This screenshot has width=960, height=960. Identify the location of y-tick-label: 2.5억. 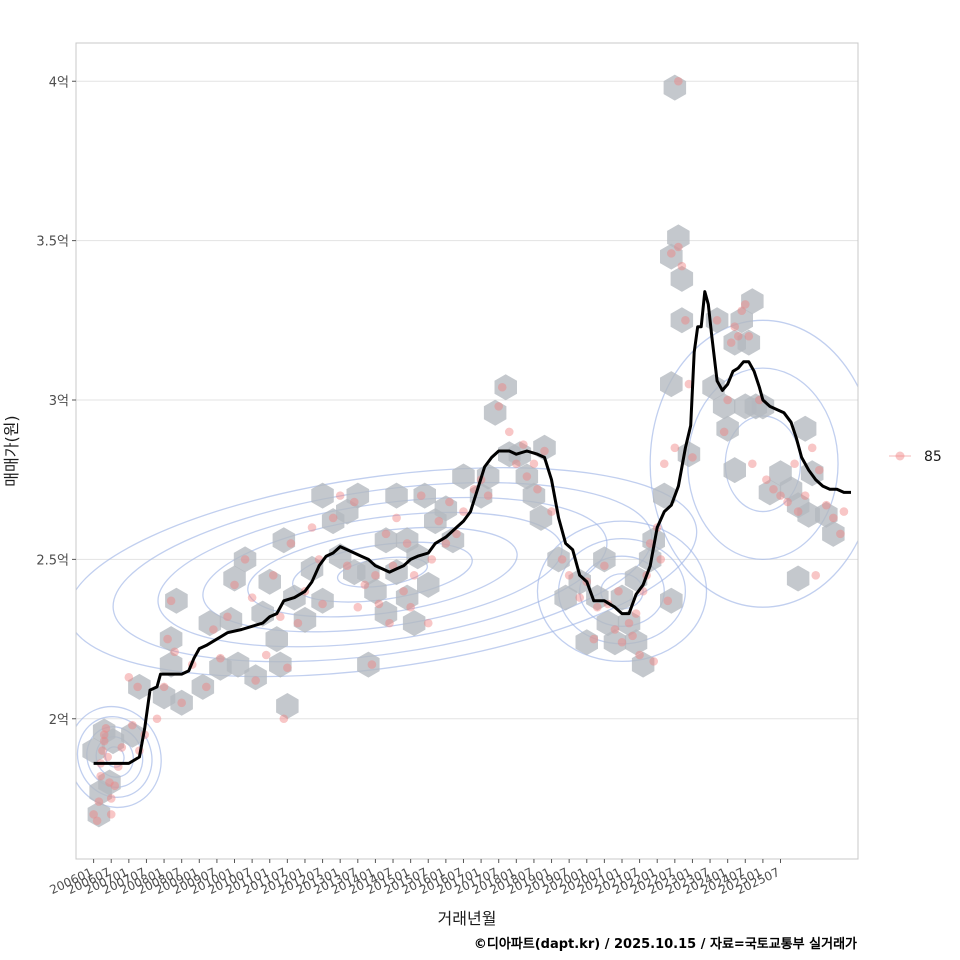
(52, 560).